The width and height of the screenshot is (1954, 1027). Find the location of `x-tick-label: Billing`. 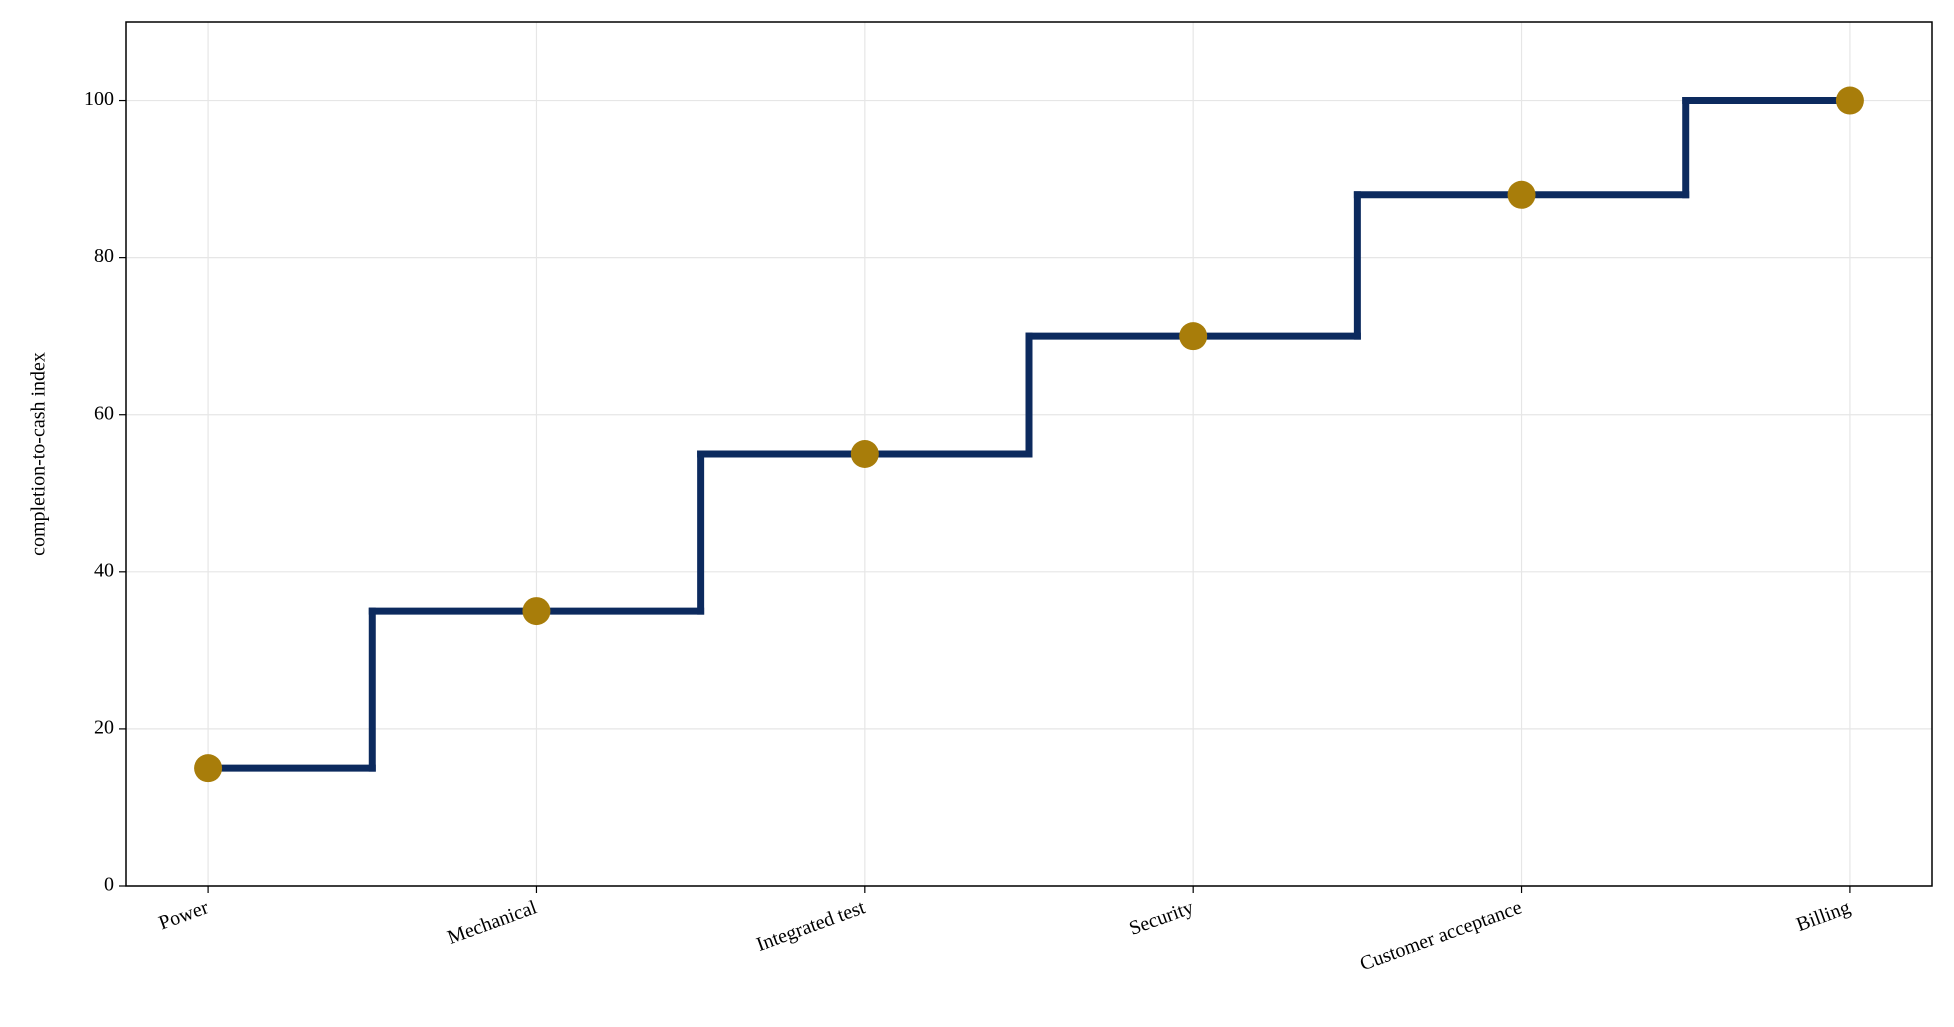

x-tick-label: Billing is located at coordinates (1823, 916).